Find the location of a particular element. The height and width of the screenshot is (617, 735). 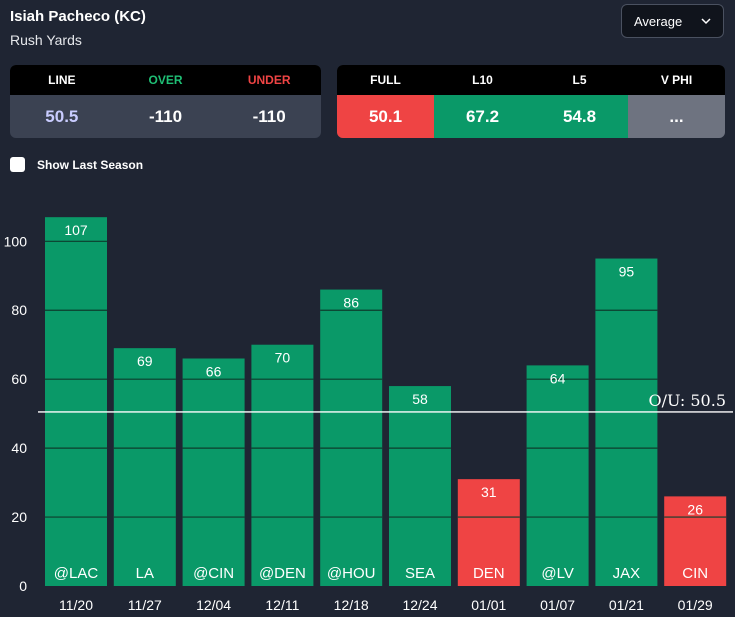

bar-opponent-label: @LAC is located at coordinates (76, 573).